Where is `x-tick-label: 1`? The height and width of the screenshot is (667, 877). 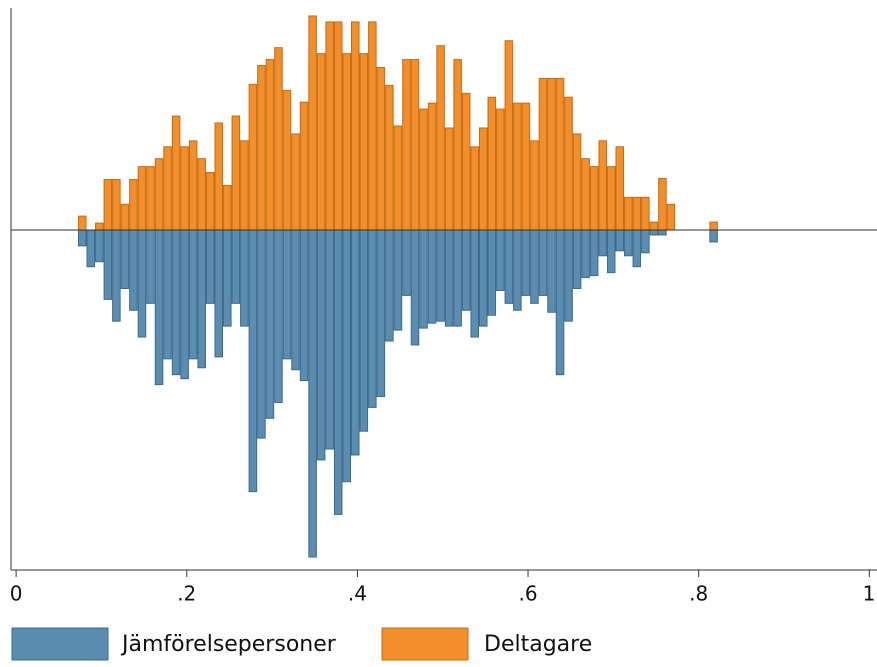 x-tick-label: 1 is located at coordinates (869, 594).